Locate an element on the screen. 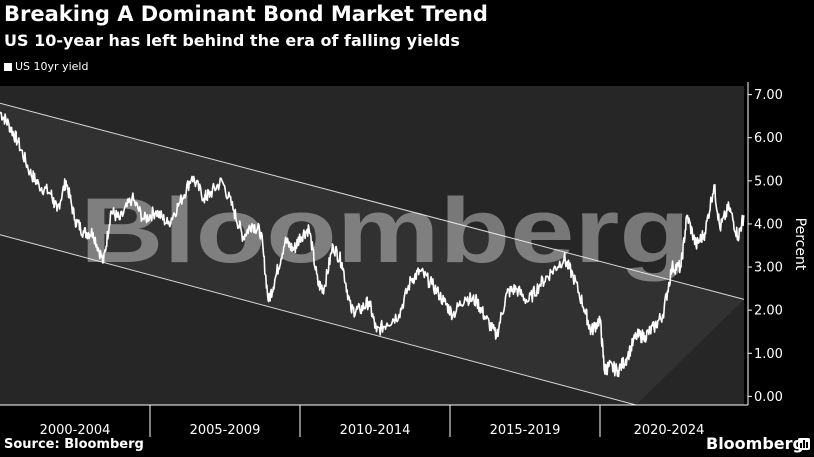  y-tick-label: 4.00 is located at coordinates (768, 224).